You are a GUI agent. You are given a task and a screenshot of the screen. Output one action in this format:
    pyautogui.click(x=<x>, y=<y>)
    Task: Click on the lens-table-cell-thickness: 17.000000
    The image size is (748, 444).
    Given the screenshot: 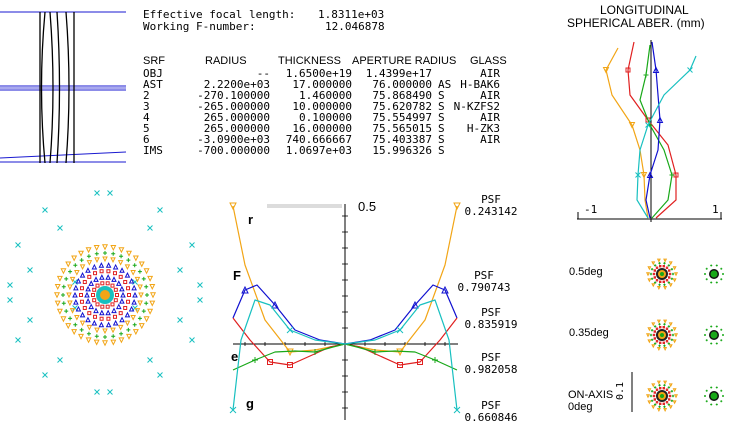 What is the action you would take?
    pyautogui.click(x=322, y=84)
    